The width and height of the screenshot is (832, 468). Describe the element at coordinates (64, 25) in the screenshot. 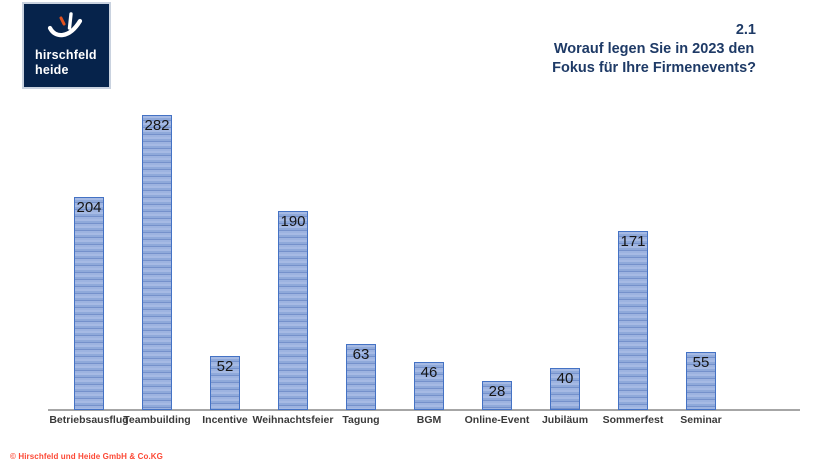

I see `sail-smile-logo-icon` at that location.